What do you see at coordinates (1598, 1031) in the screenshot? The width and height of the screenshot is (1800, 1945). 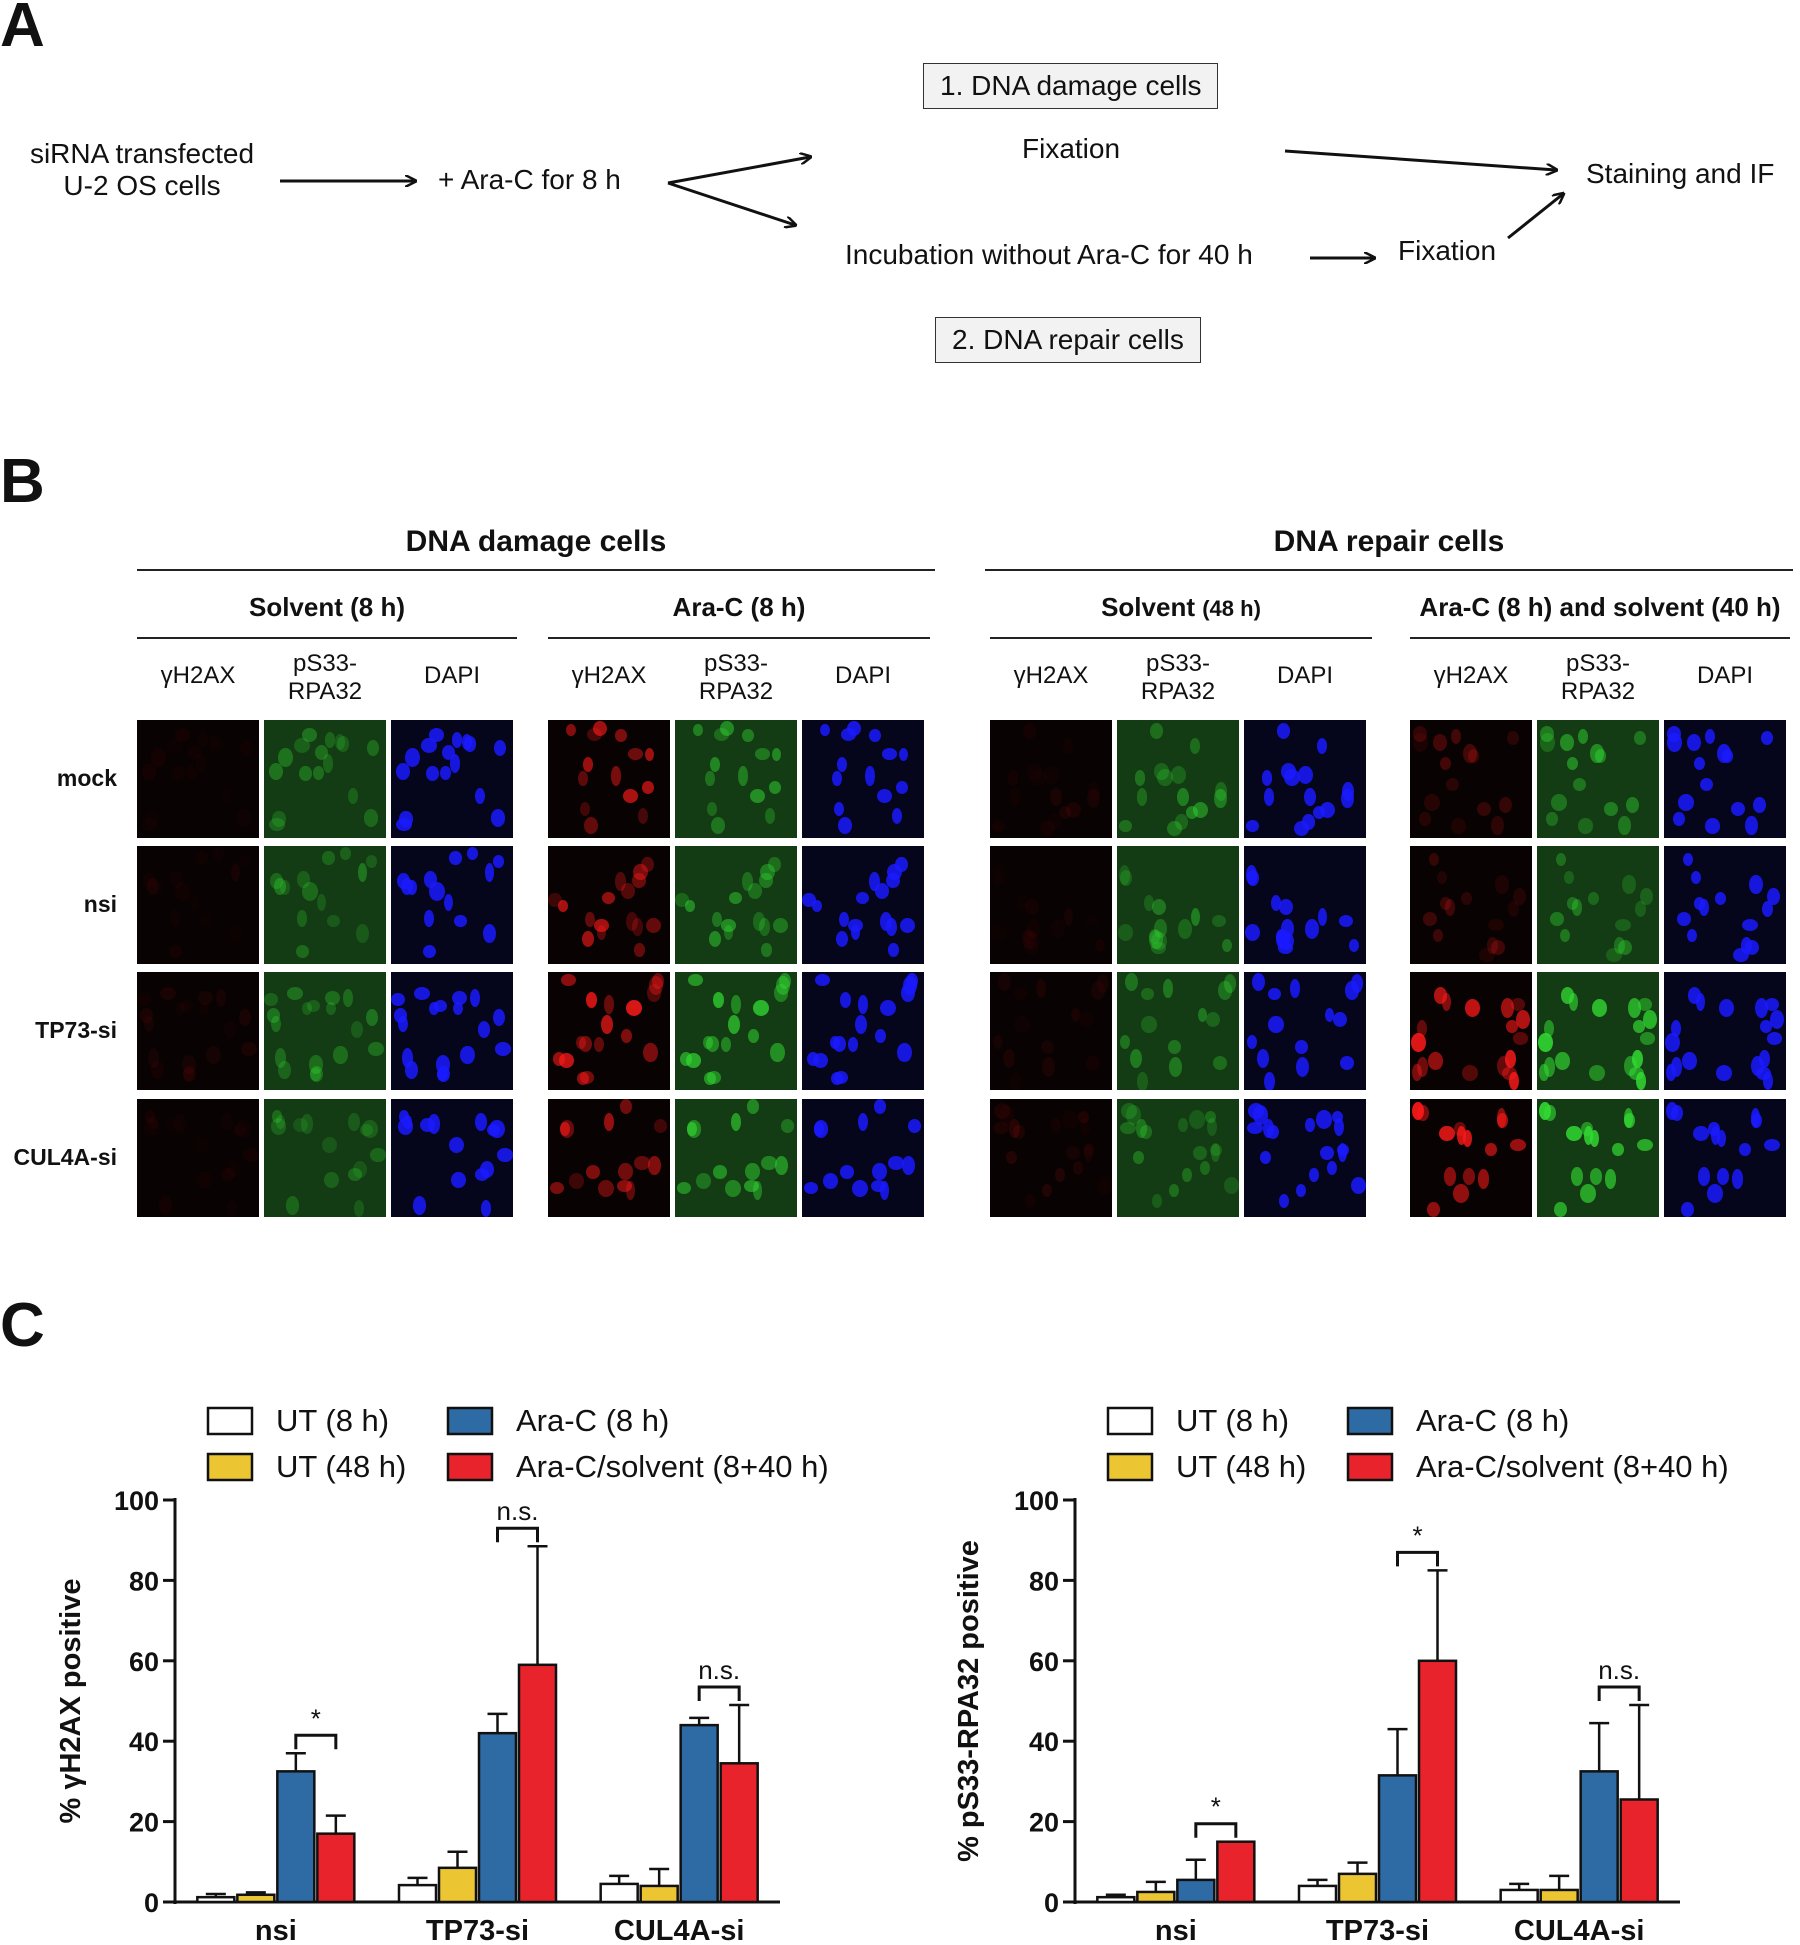 I see `micrograph-tp73-si-cond4-ps33-rpa32` at bounding box center [1598, 1031].